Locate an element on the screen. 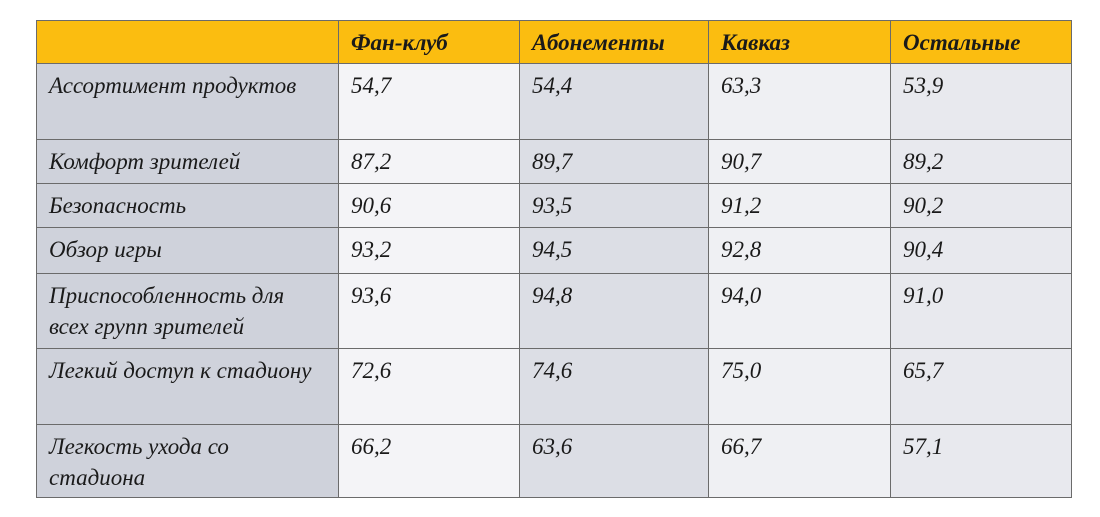  value-cell: 89,2 is located at coordinates (981, 161).